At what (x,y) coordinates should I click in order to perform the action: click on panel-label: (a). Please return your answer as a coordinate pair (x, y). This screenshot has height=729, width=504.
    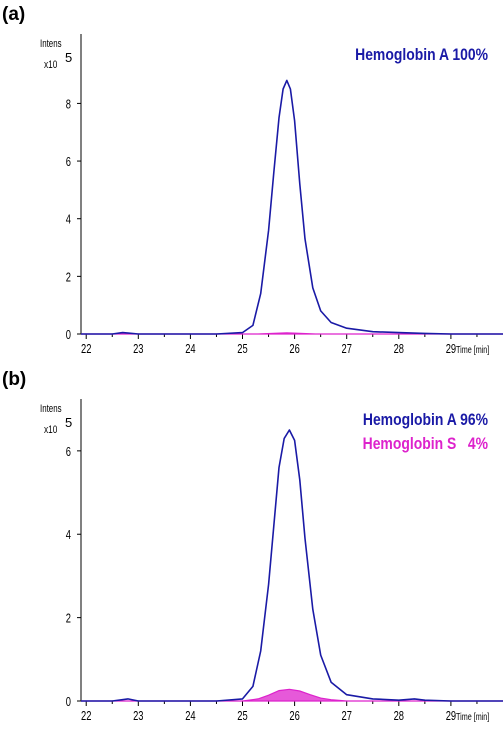
    Looking at the image, I should click on (13, 14).